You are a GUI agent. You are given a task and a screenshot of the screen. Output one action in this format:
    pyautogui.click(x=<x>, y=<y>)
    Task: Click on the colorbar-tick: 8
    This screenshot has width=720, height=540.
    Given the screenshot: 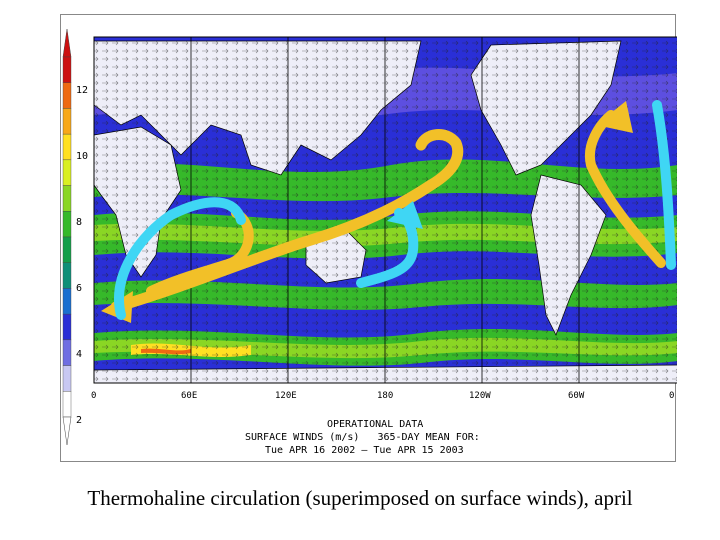 What is the action you would take?
    pyautogui.click(x=79, y=222)
    